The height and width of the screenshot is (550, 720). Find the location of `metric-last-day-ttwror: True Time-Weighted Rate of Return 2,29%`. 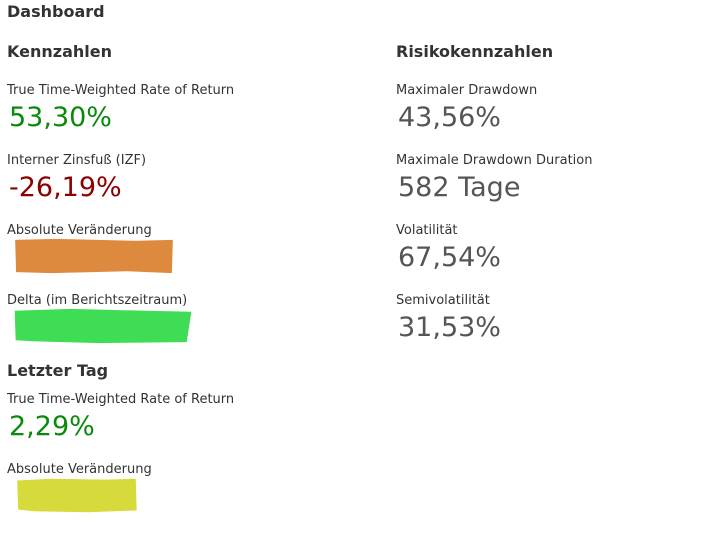

metric-last-day-ttwror: True Time-Weighted Rate of Return 2,29% is located at coordinates (197, 427).